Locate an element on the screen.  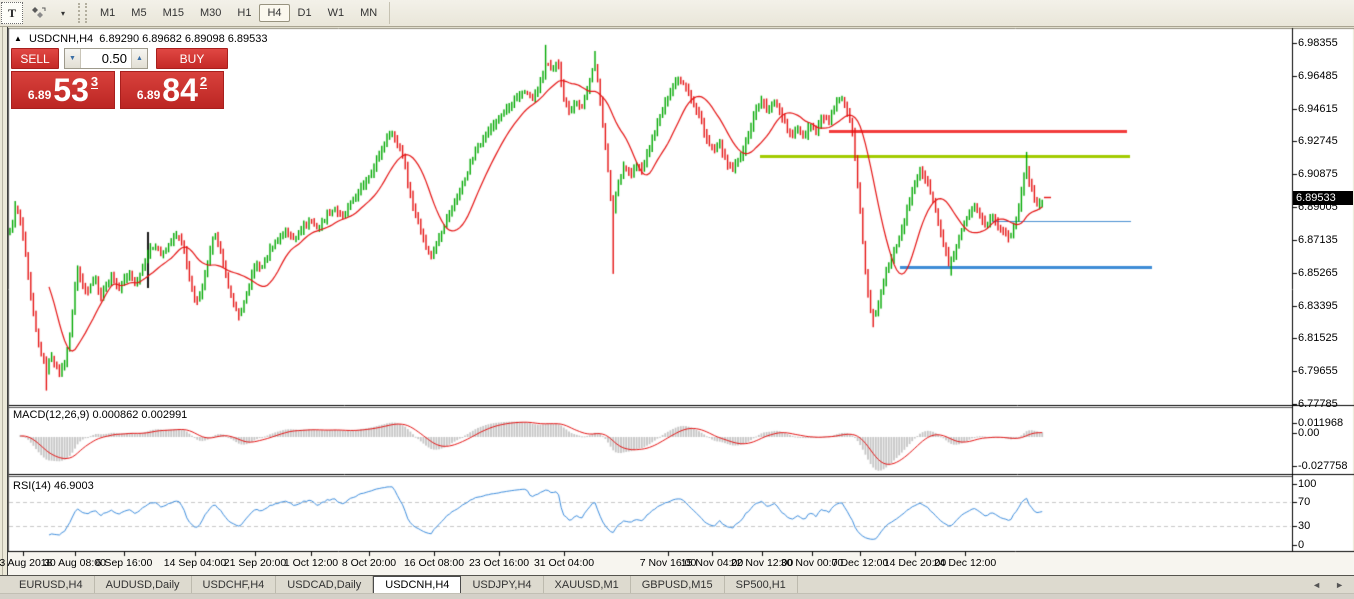
macd-axis-label: -0.027758 is located at coordinates (1323, 466).